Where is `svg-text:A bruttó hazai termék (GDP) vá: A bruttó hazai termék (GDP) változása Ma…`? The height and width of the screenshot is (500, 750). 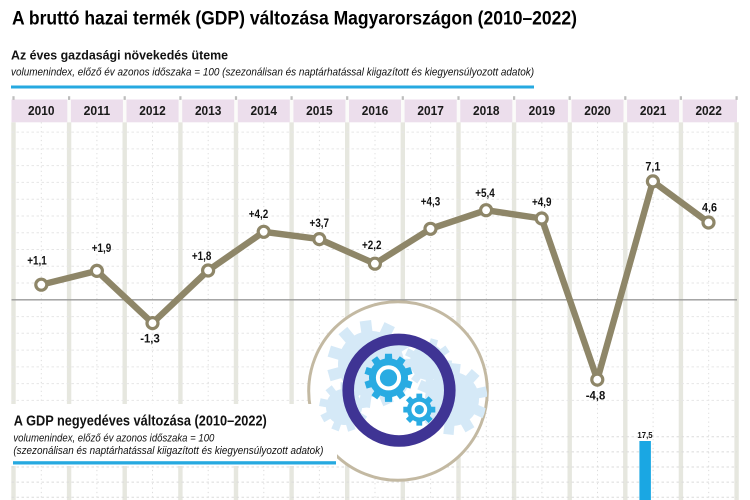
svg-text:A bruttó hazai termék (GDP) vá: A bruttó hazai termék (GDP) változása Ma… is located at coordinates (294, 19).